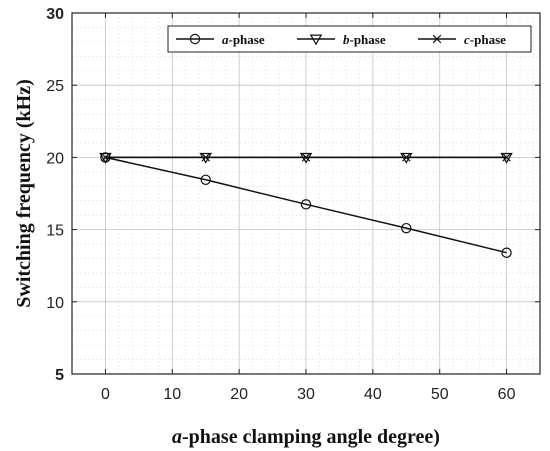 The image size is (550, 451). I want to click on y-tick-label: 5, so click(59, 375).